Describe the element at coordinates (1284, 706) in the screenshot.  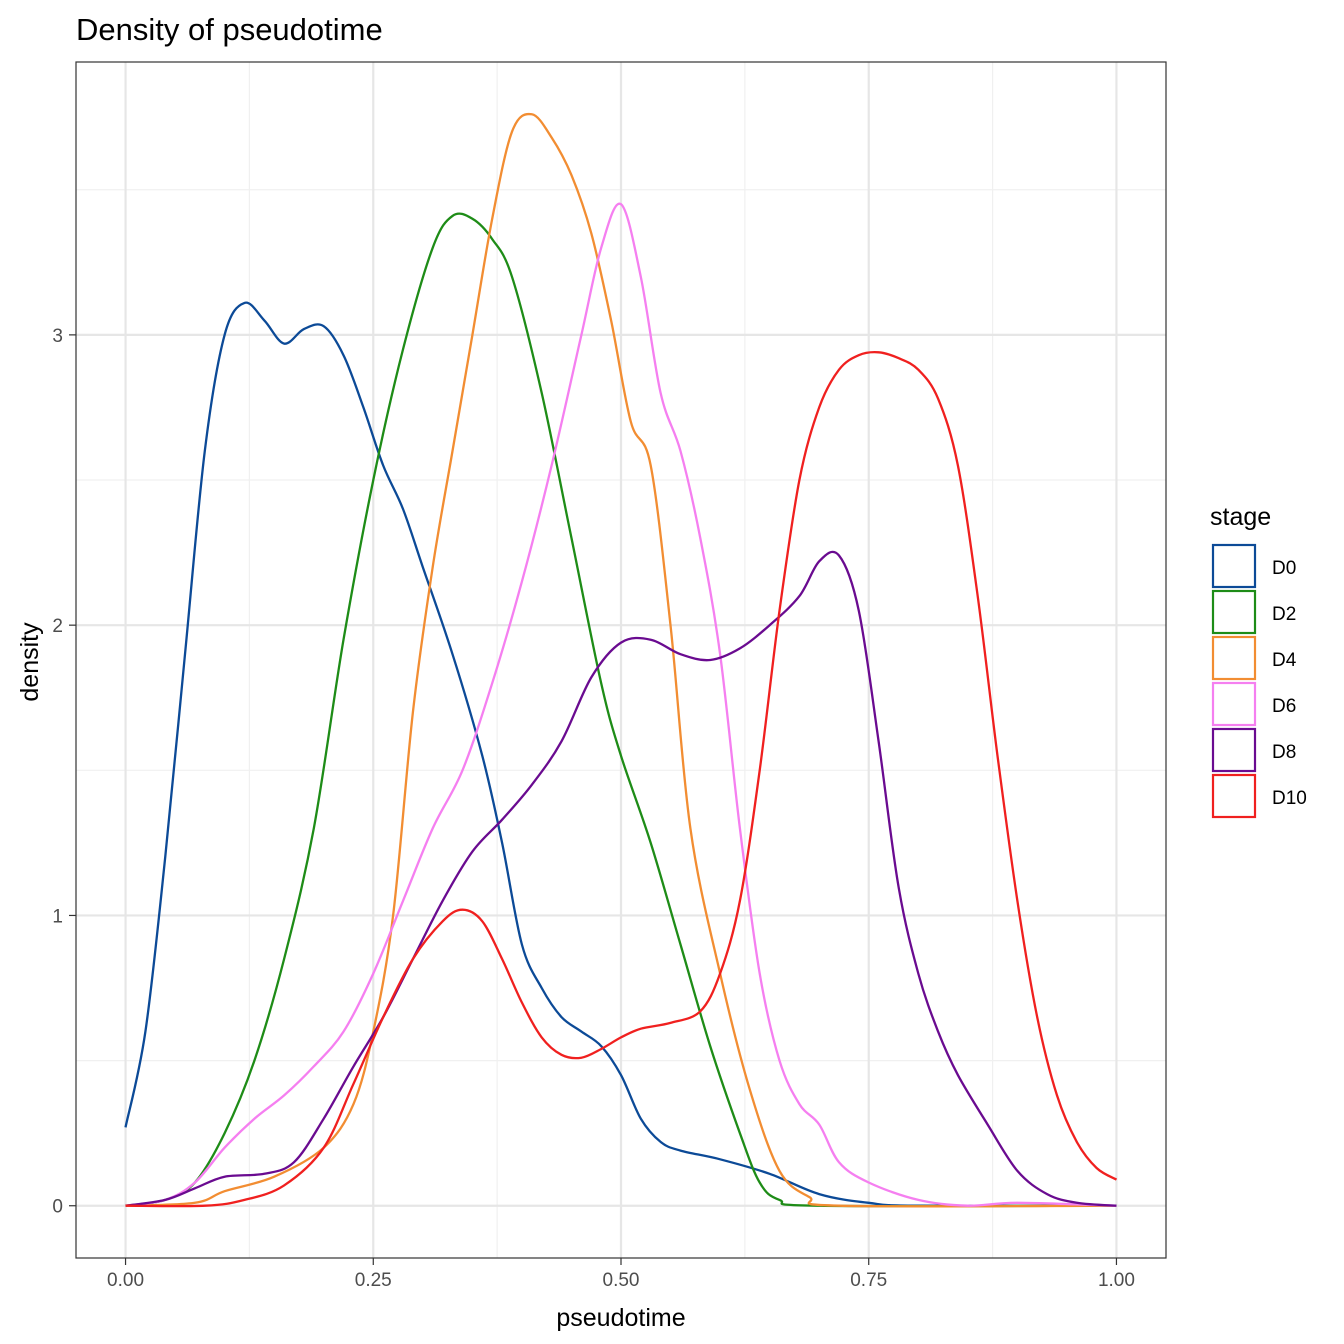
I see `legend-label-d6: D6` at that location.